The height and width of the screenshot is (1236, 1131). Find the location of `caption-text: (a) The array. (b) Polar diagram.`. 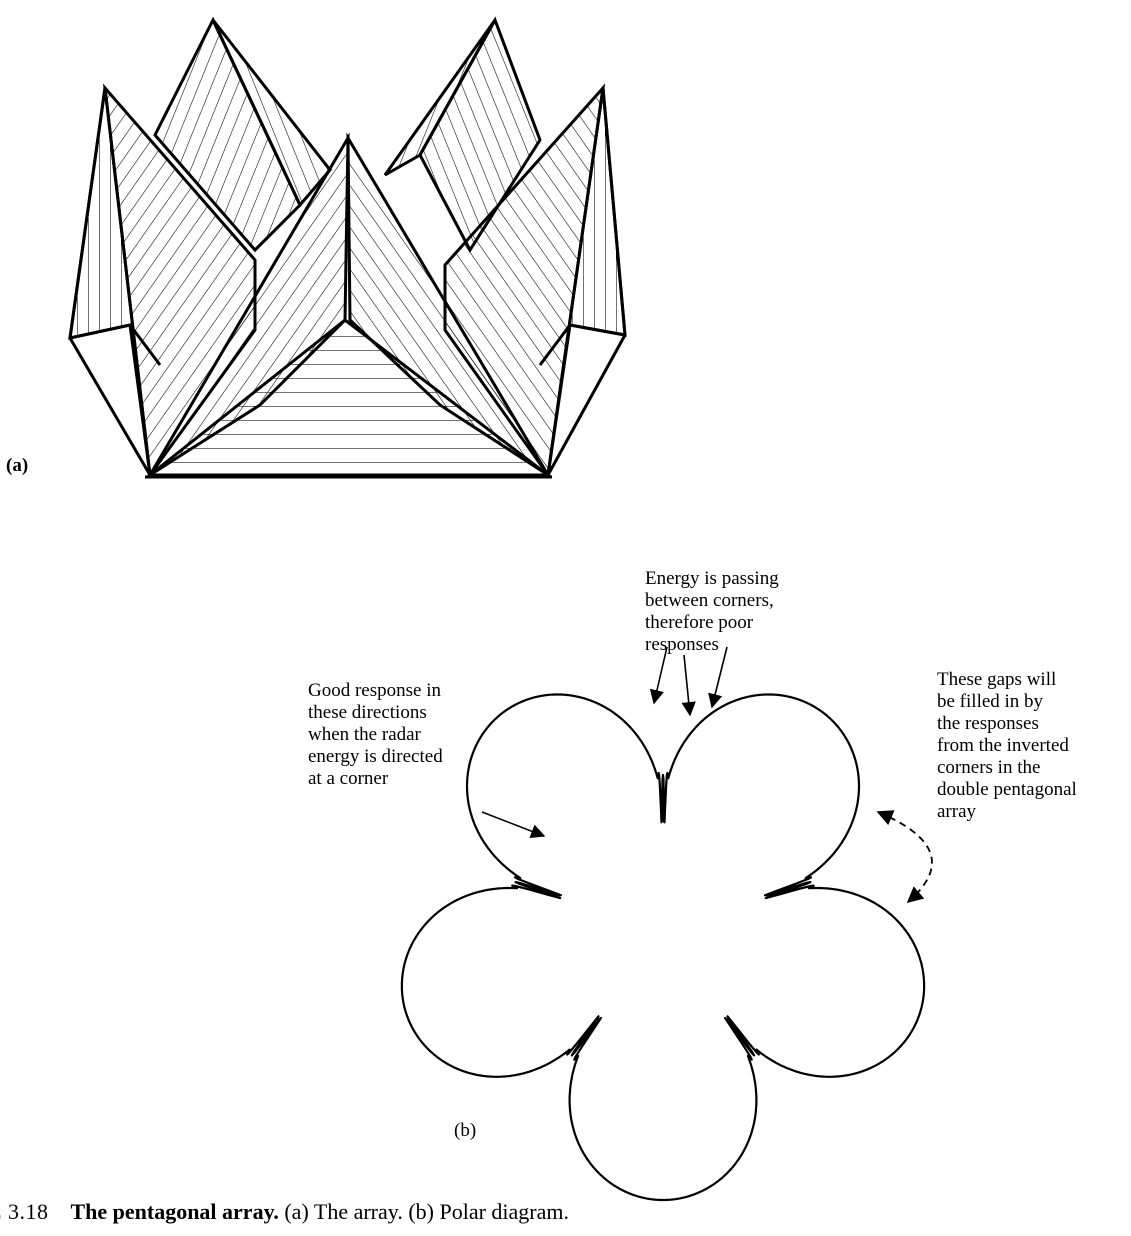

caption-text: (a) The array. (b) Polar diagram. is located at coordinates (427, 1211).